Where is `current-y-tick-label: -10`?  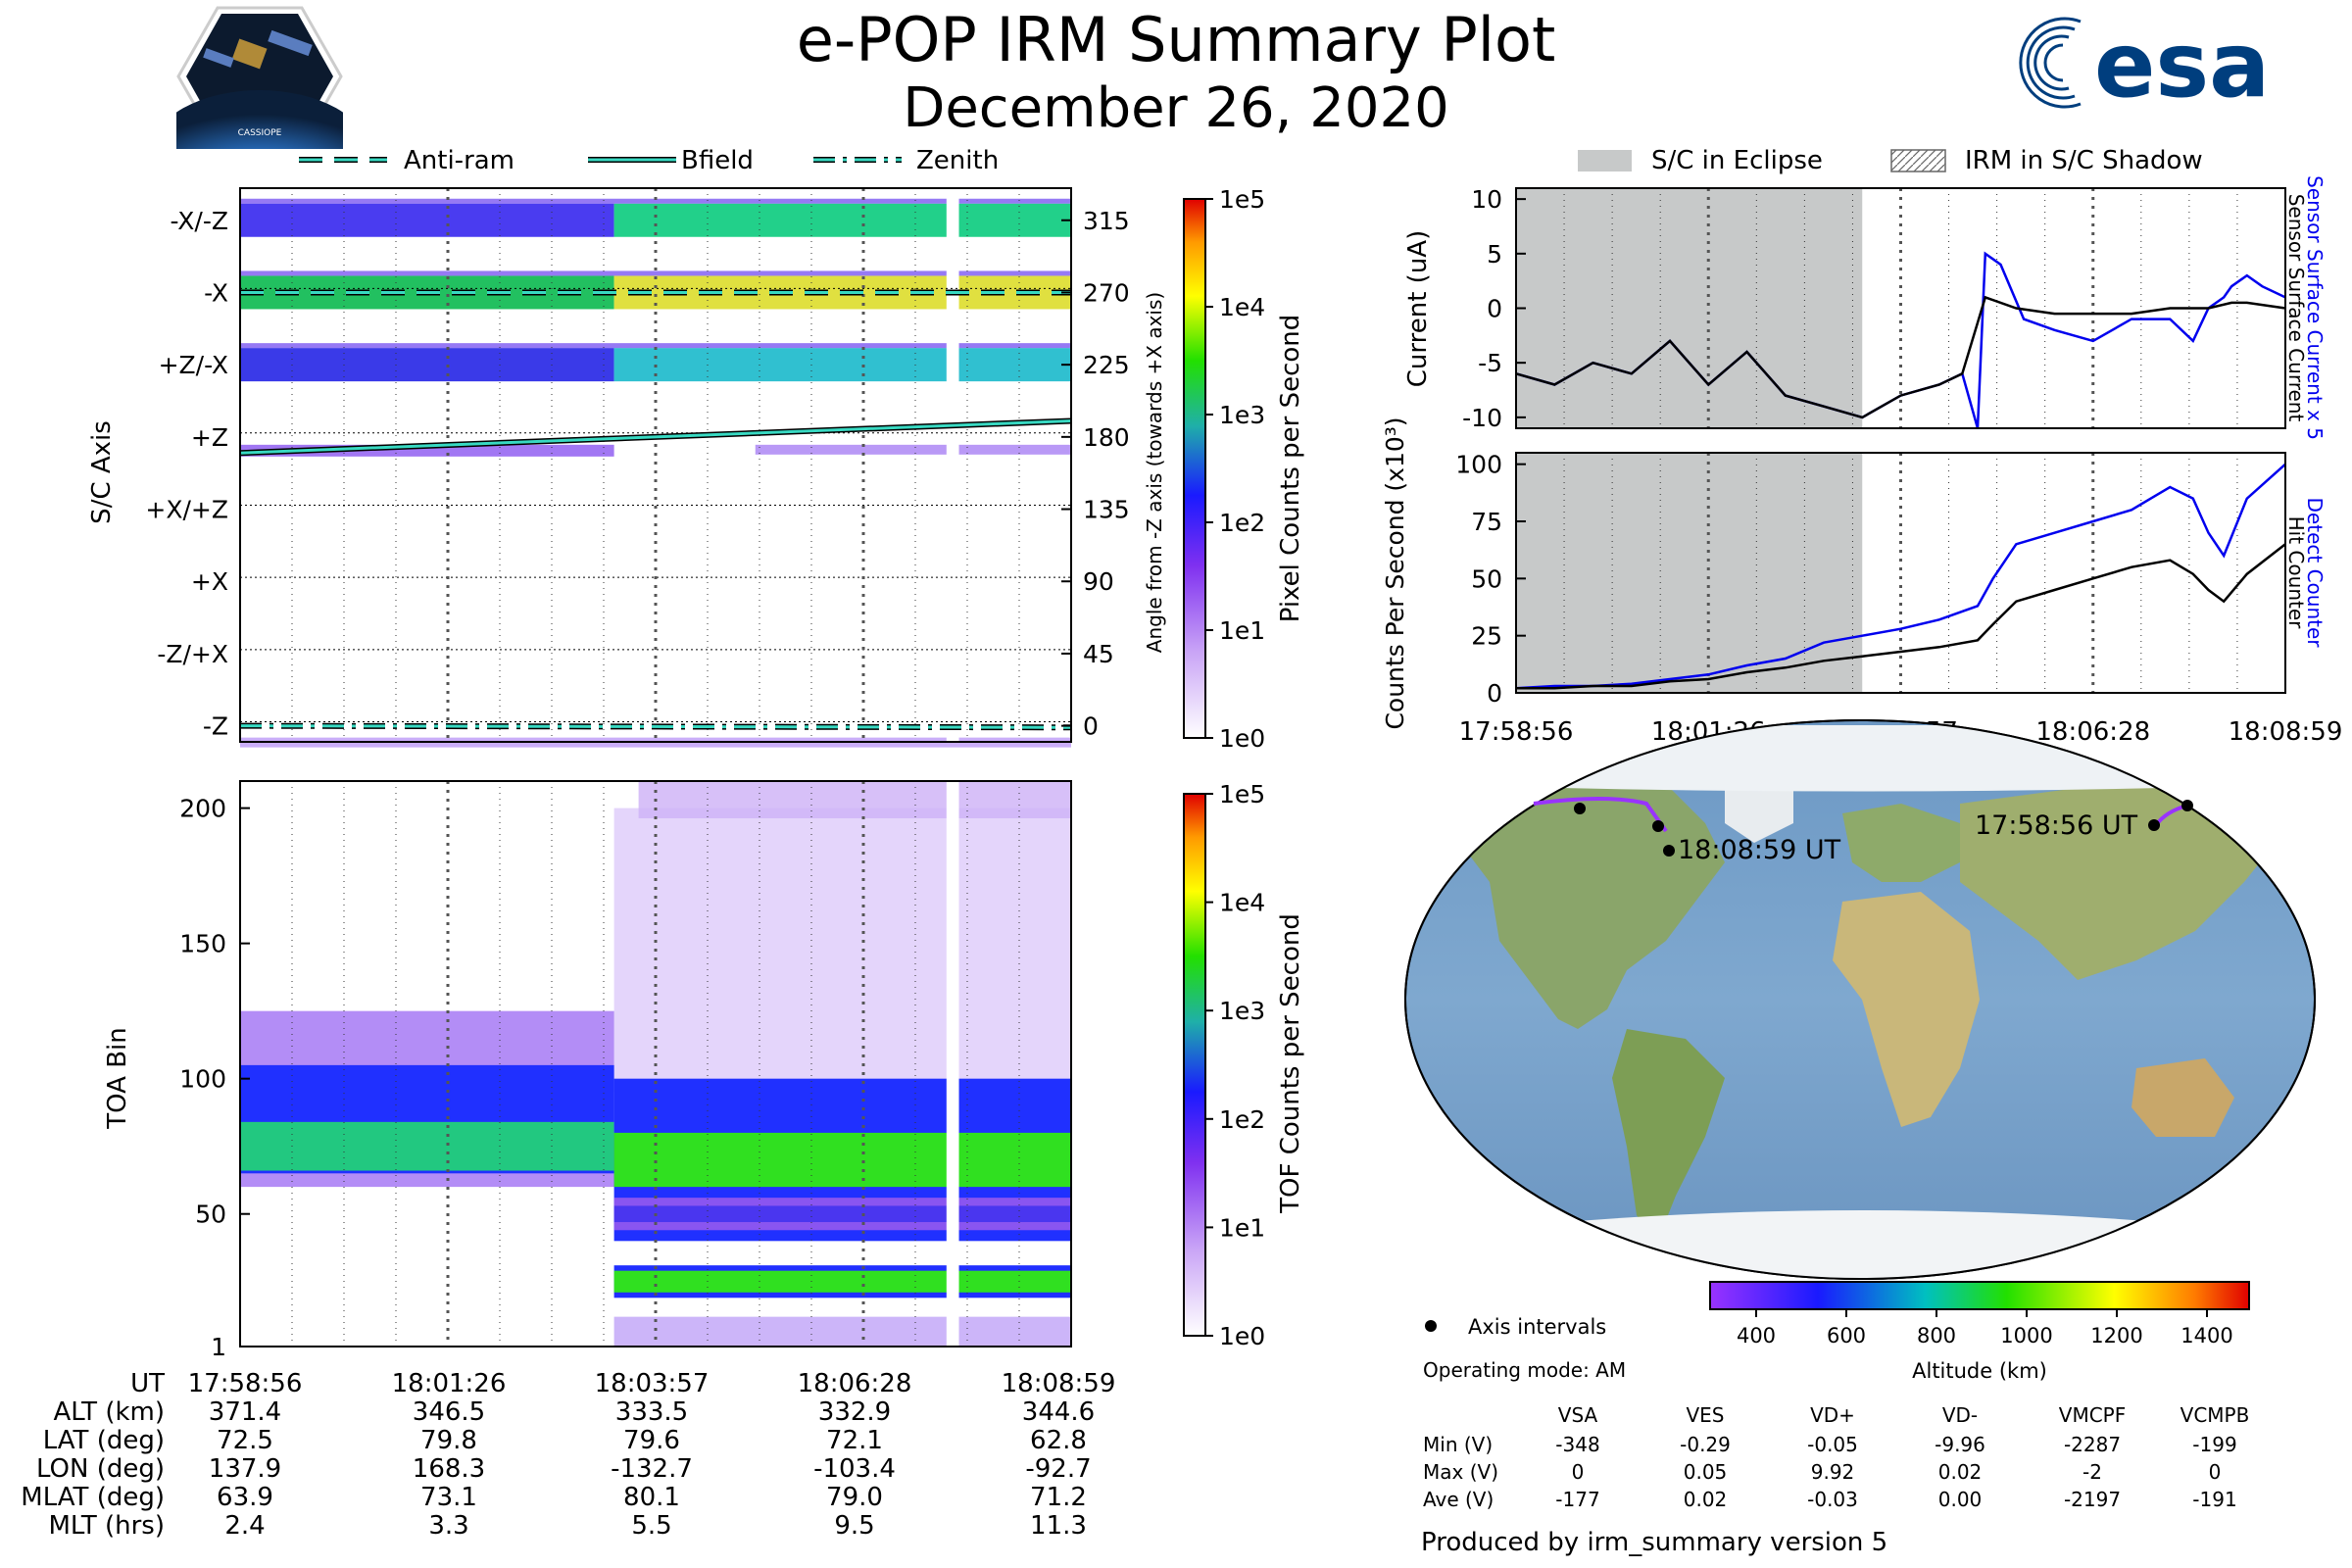 current-y-tick-label: -10 is located at coordinates (1482, 418).